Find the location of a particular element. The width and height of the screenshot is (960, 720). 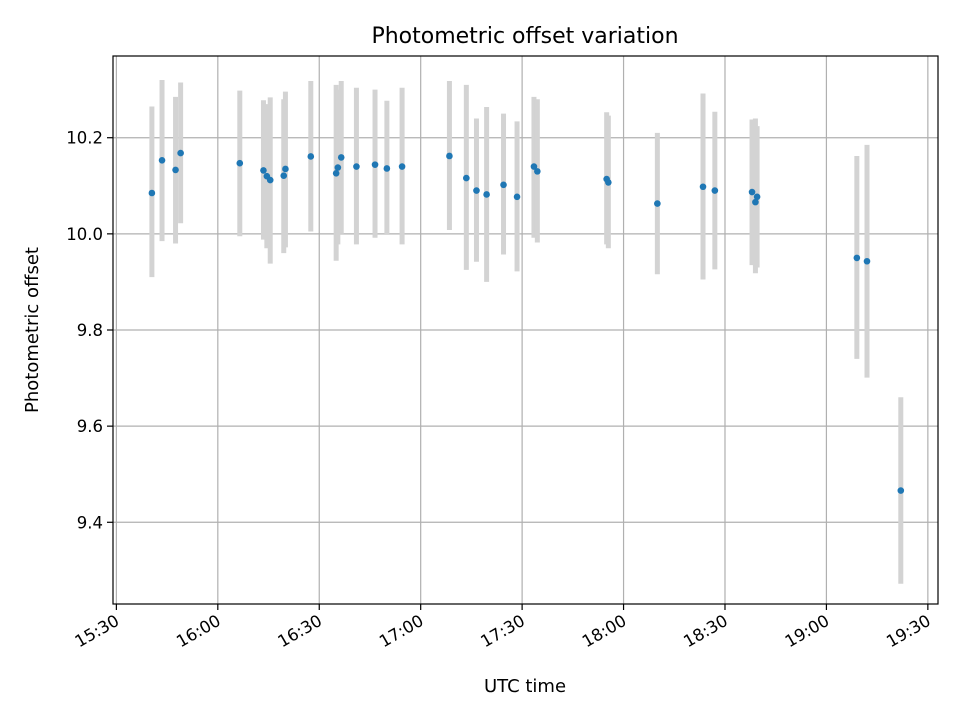

x-tick-label: 19:00 is located at coordinates (807, 631).